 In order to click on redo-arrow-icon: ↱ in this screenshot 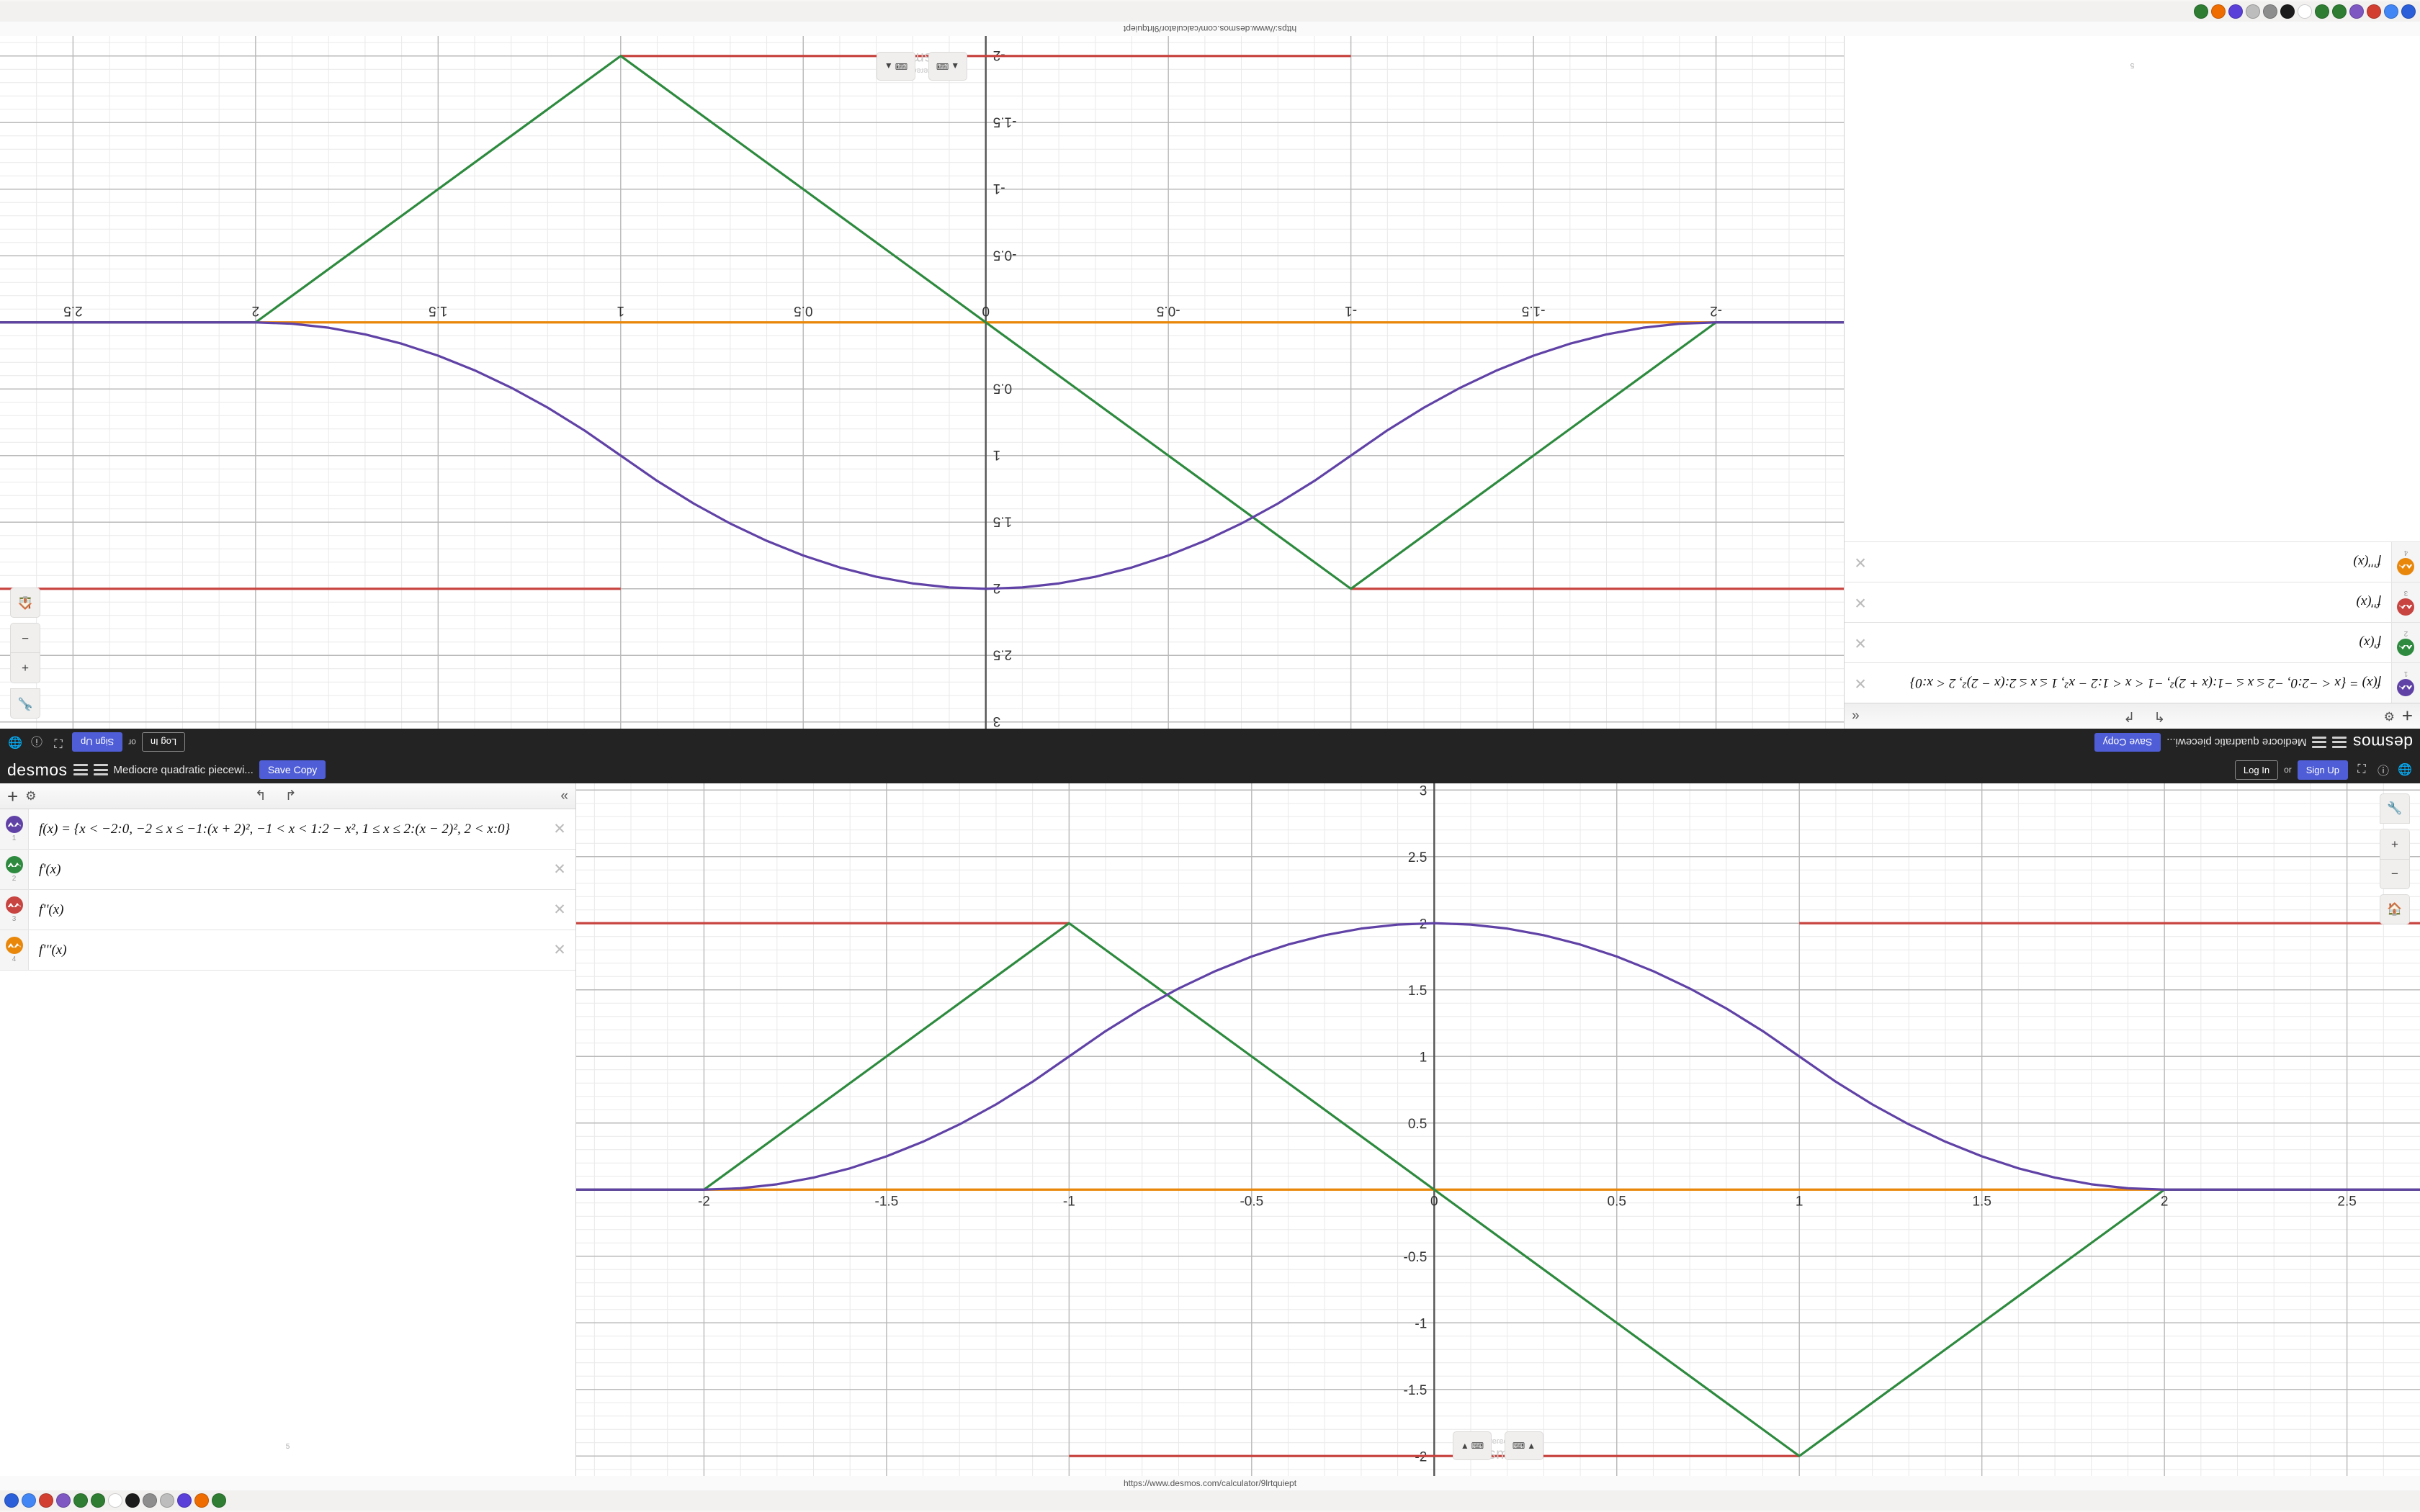, I will do `click(290, 796)`.